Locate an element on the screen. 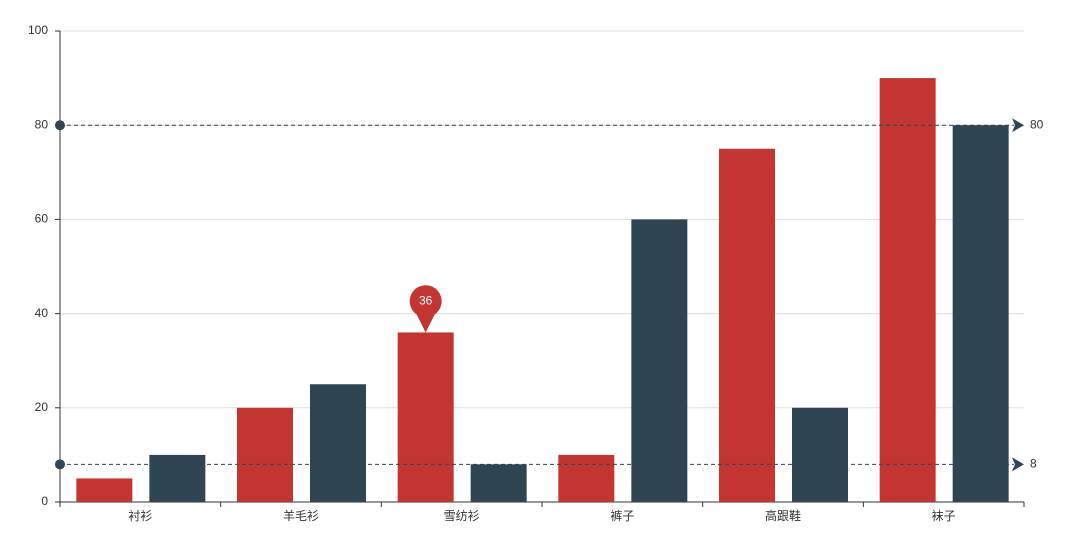 Image resolution: width=1080 pixels, height=557 pixels. x-tick-label: 羊毛衫 is located at coordinates (301, 515).